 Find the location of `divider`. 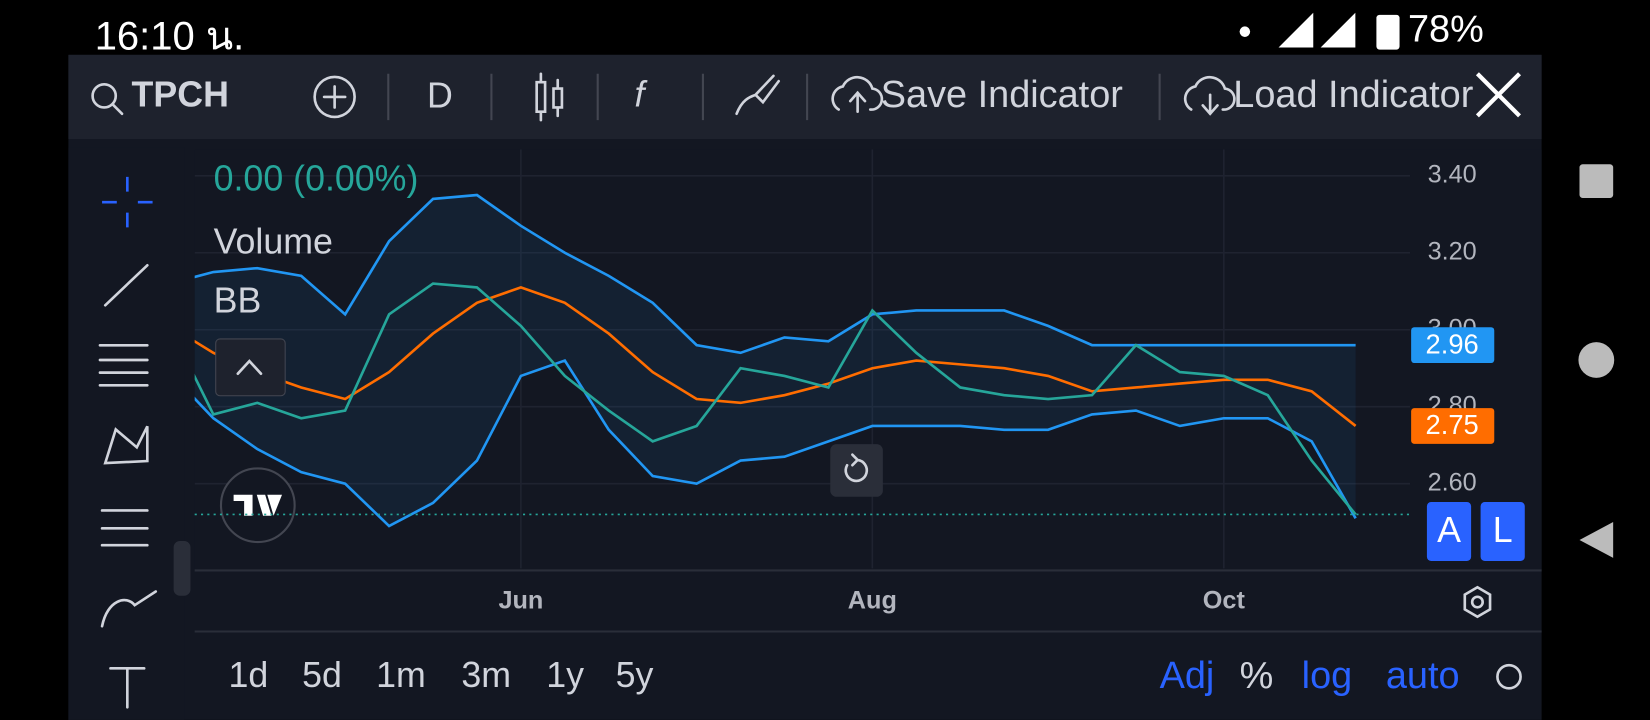

divider is located at coordinates (774, 97).